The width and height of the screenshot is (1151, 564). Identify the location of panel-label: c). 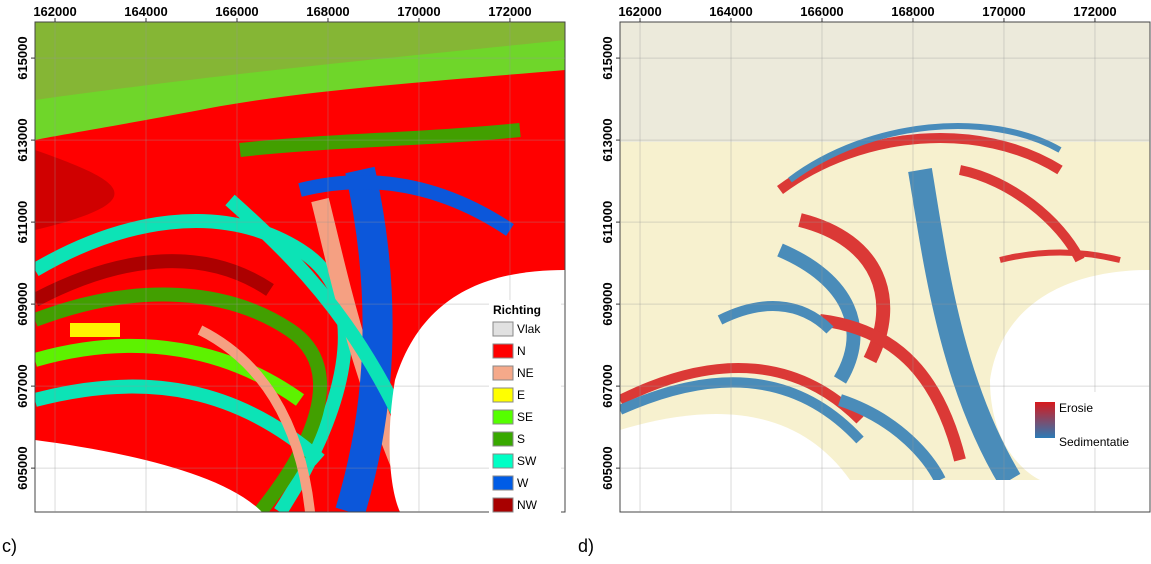
(9, 546).